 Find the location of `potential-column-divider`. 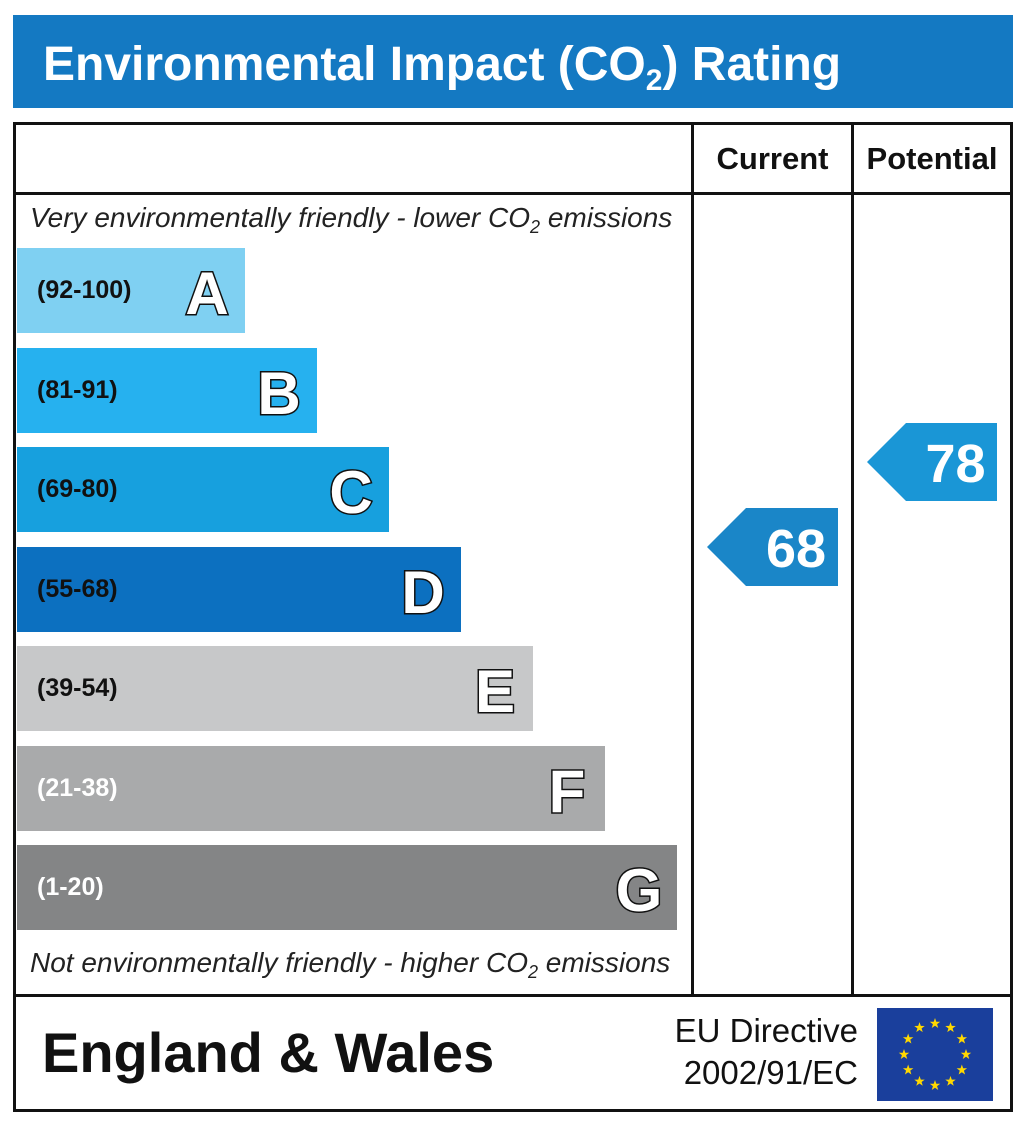

potential-column-divider is located at coordinates (852, 559).